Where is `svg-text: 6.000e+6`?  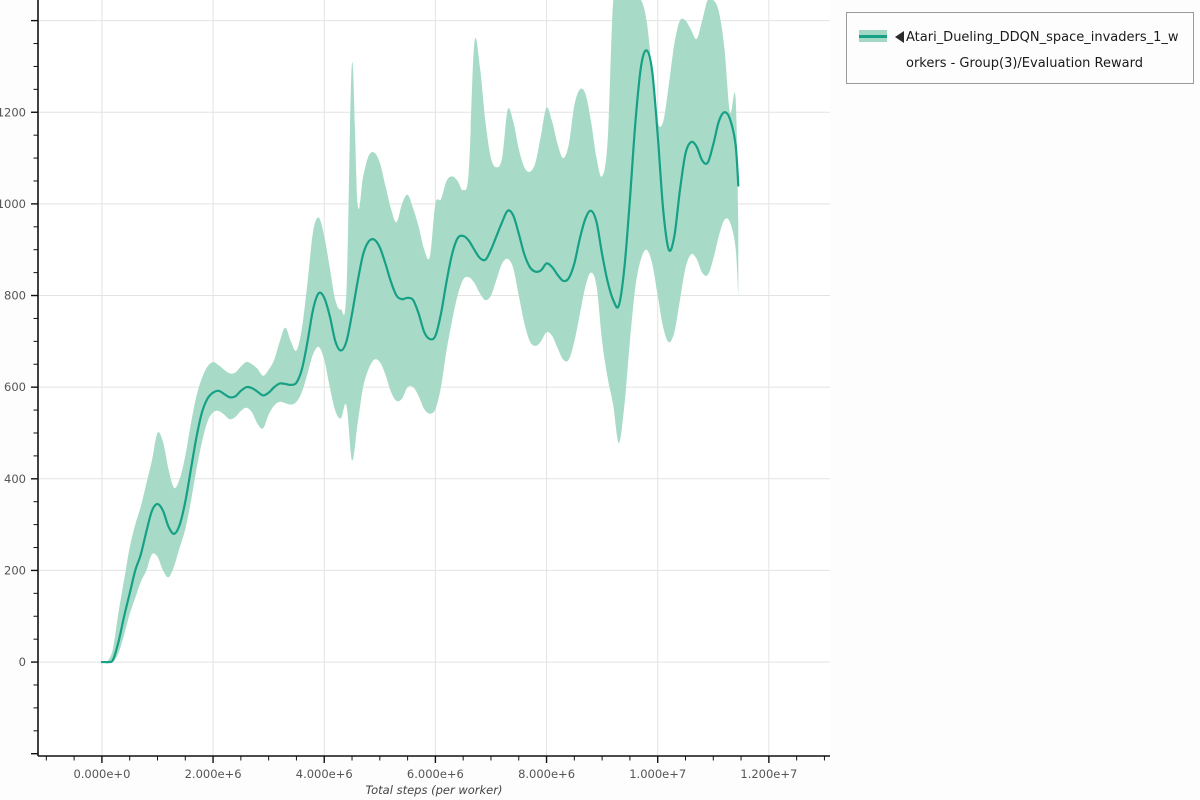
svg-text: 6.000e+6 is located at coordinates (435, 774).